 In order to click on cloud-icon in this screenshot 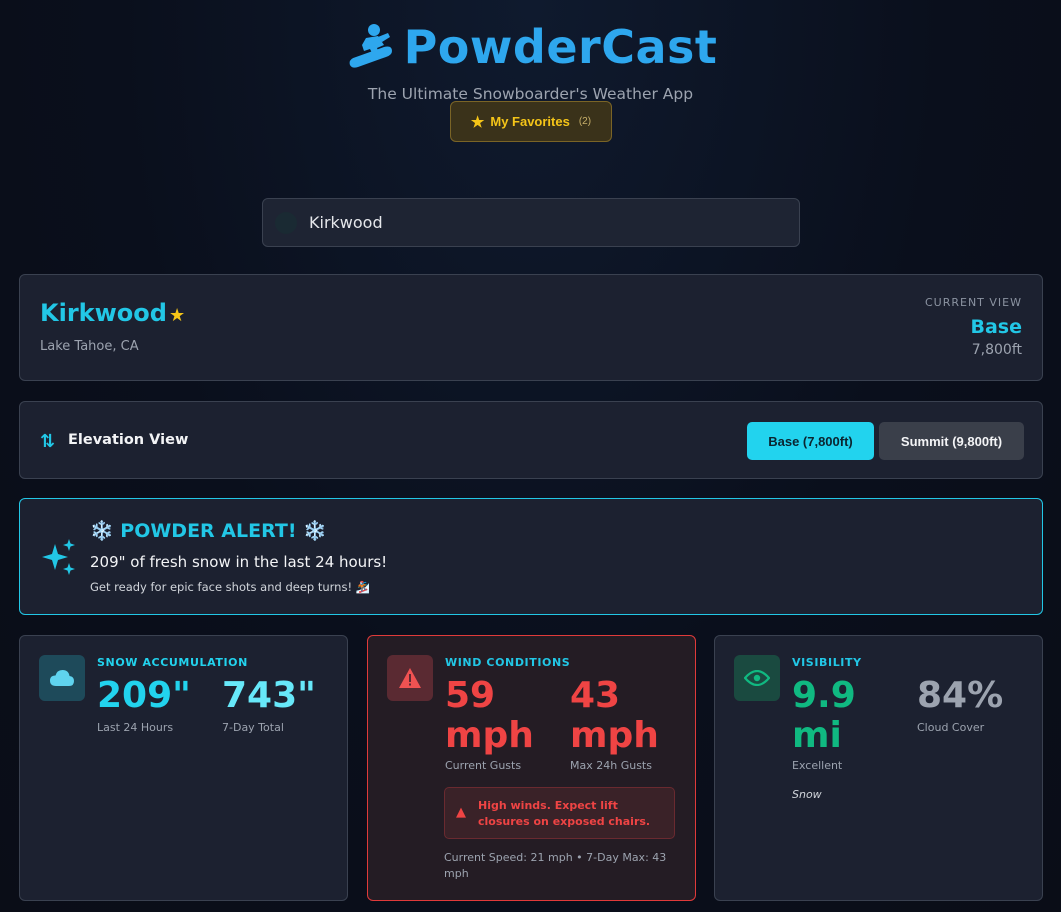, I will do `click(62, 678)`.